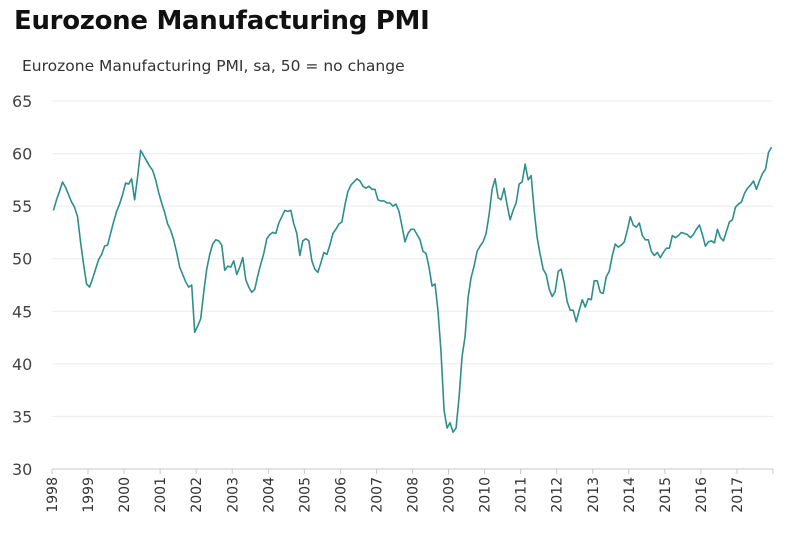  Describe the element at coordinates (22, 469) in the screenshot. I see `y-tick-label: 30` at that location.